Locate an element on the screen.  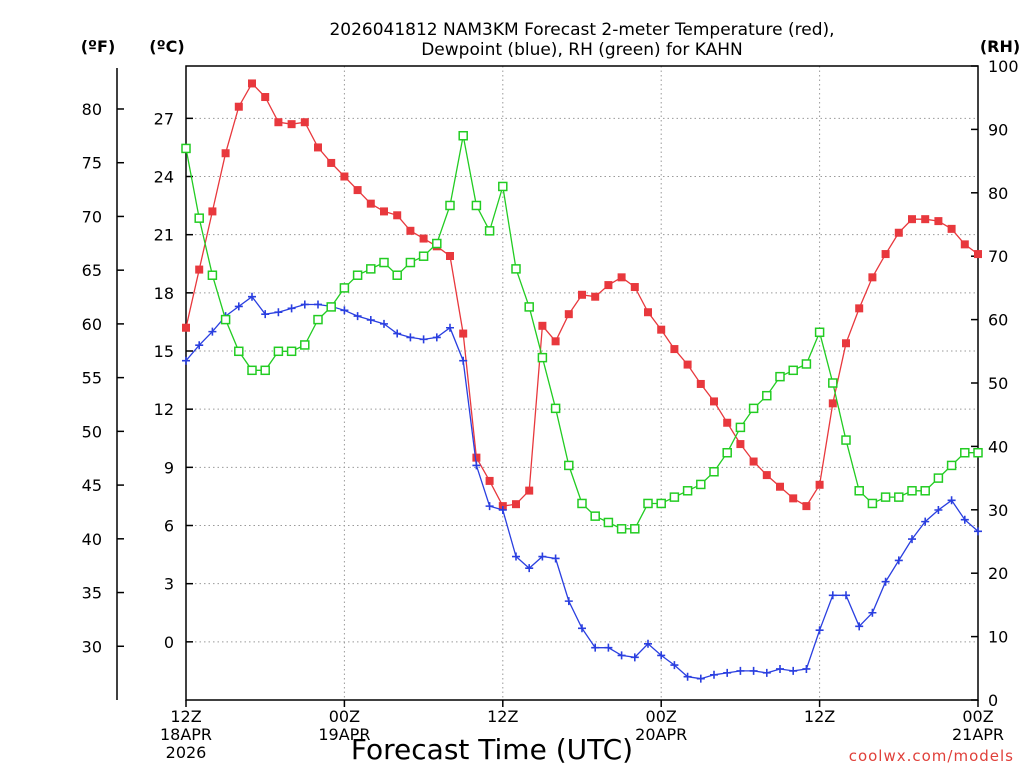
x-tick-label: 19APR is located at coordinates (344, 734).